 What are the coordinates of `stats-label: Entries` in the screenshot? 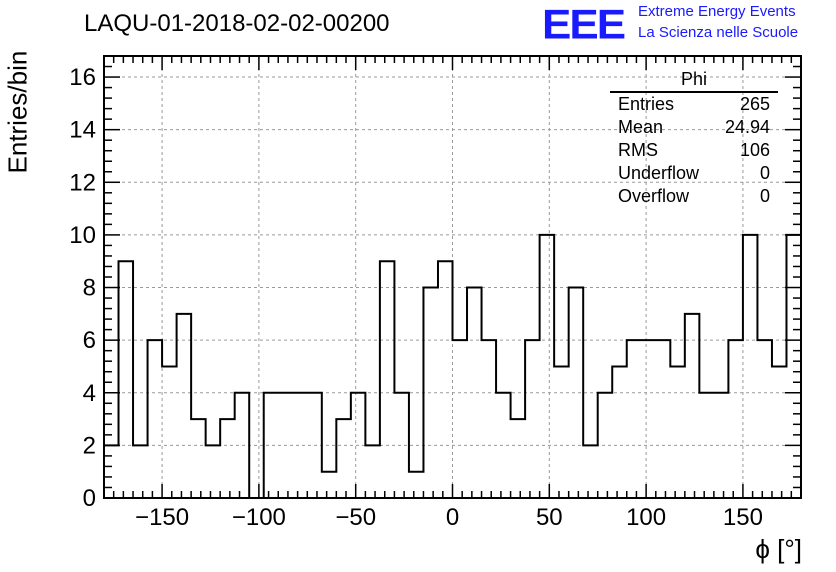 It's located at (646, 104).